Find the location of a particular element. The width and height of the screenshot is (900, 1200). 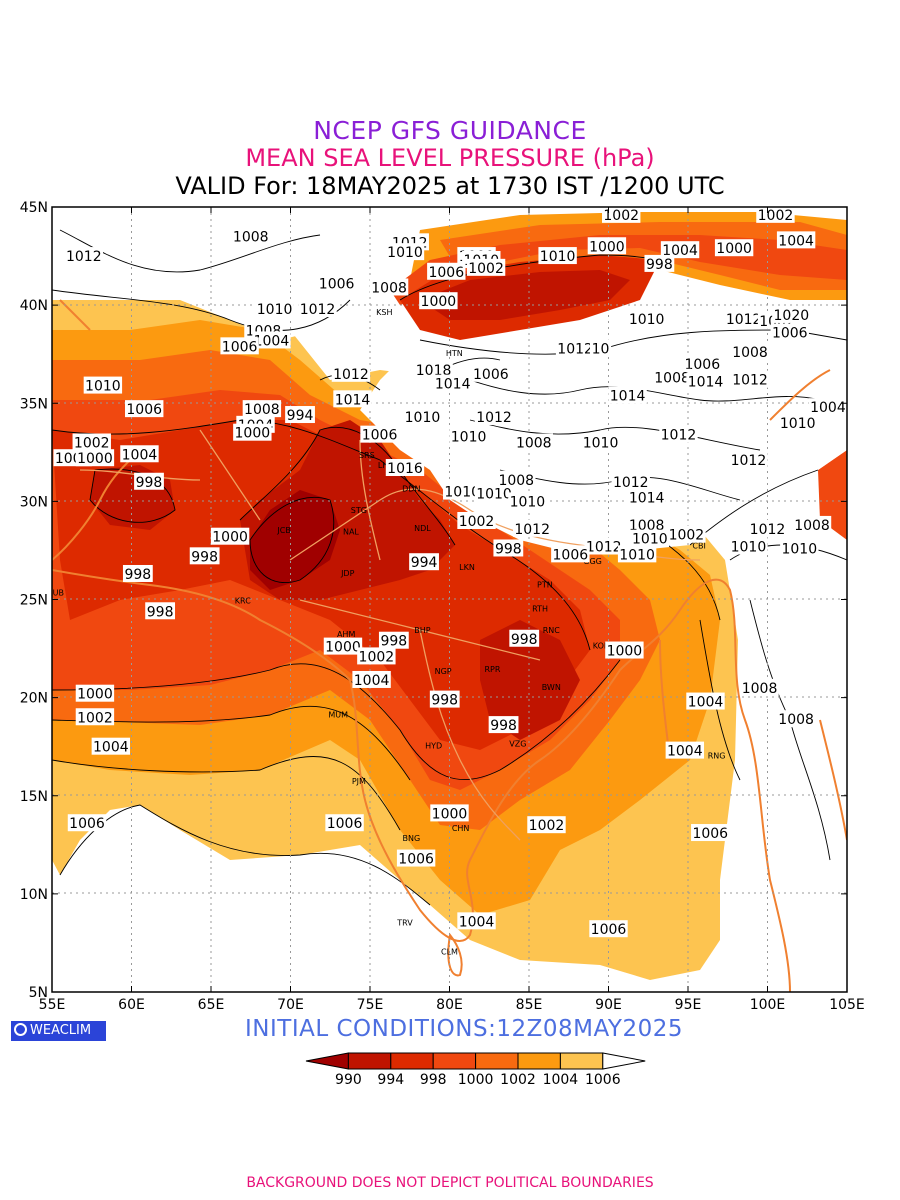

lat-tick-label: 35N is located at coordinates (34, 404).